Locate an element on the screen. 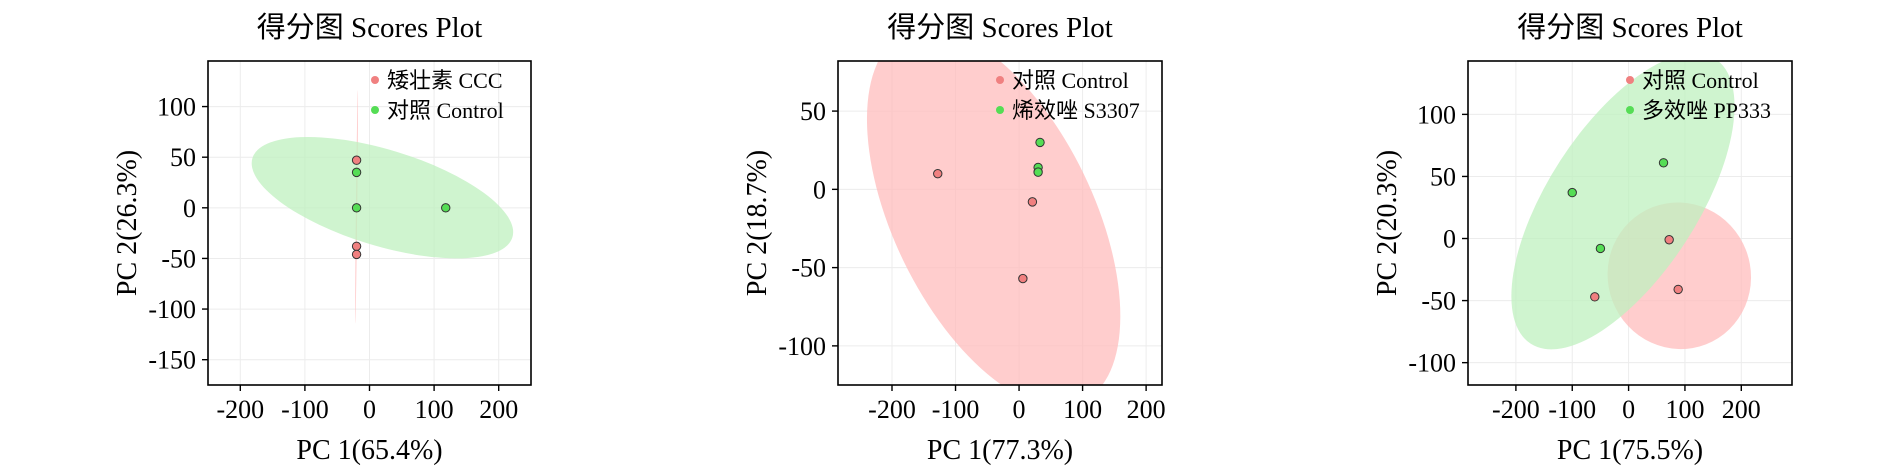  legend-label-2: 多效唑 PP333 is located at coordinates (1706, 110).